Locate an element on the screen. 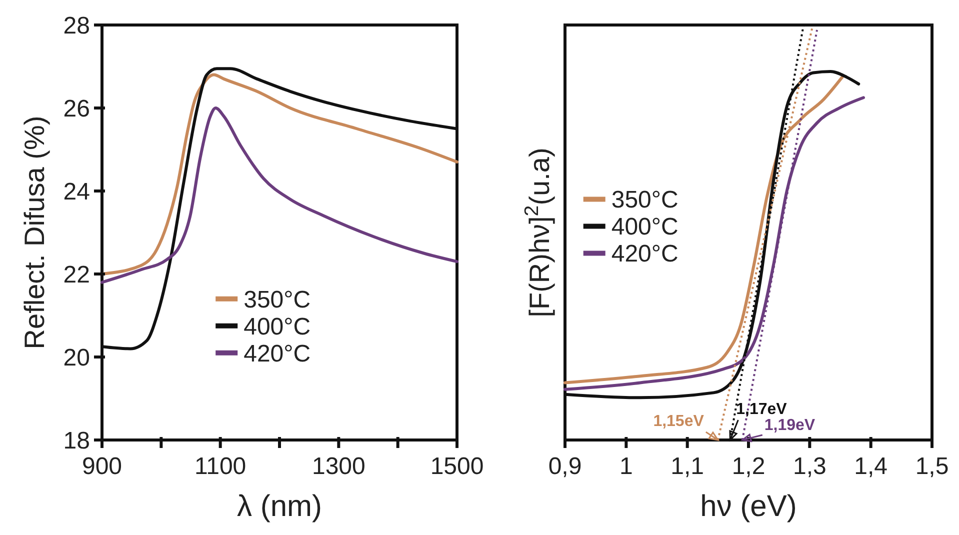 Image resolution: width=959 pixels, height=535 pixels. x-tick-label: 1,5 is located at coordinates (932, 466).